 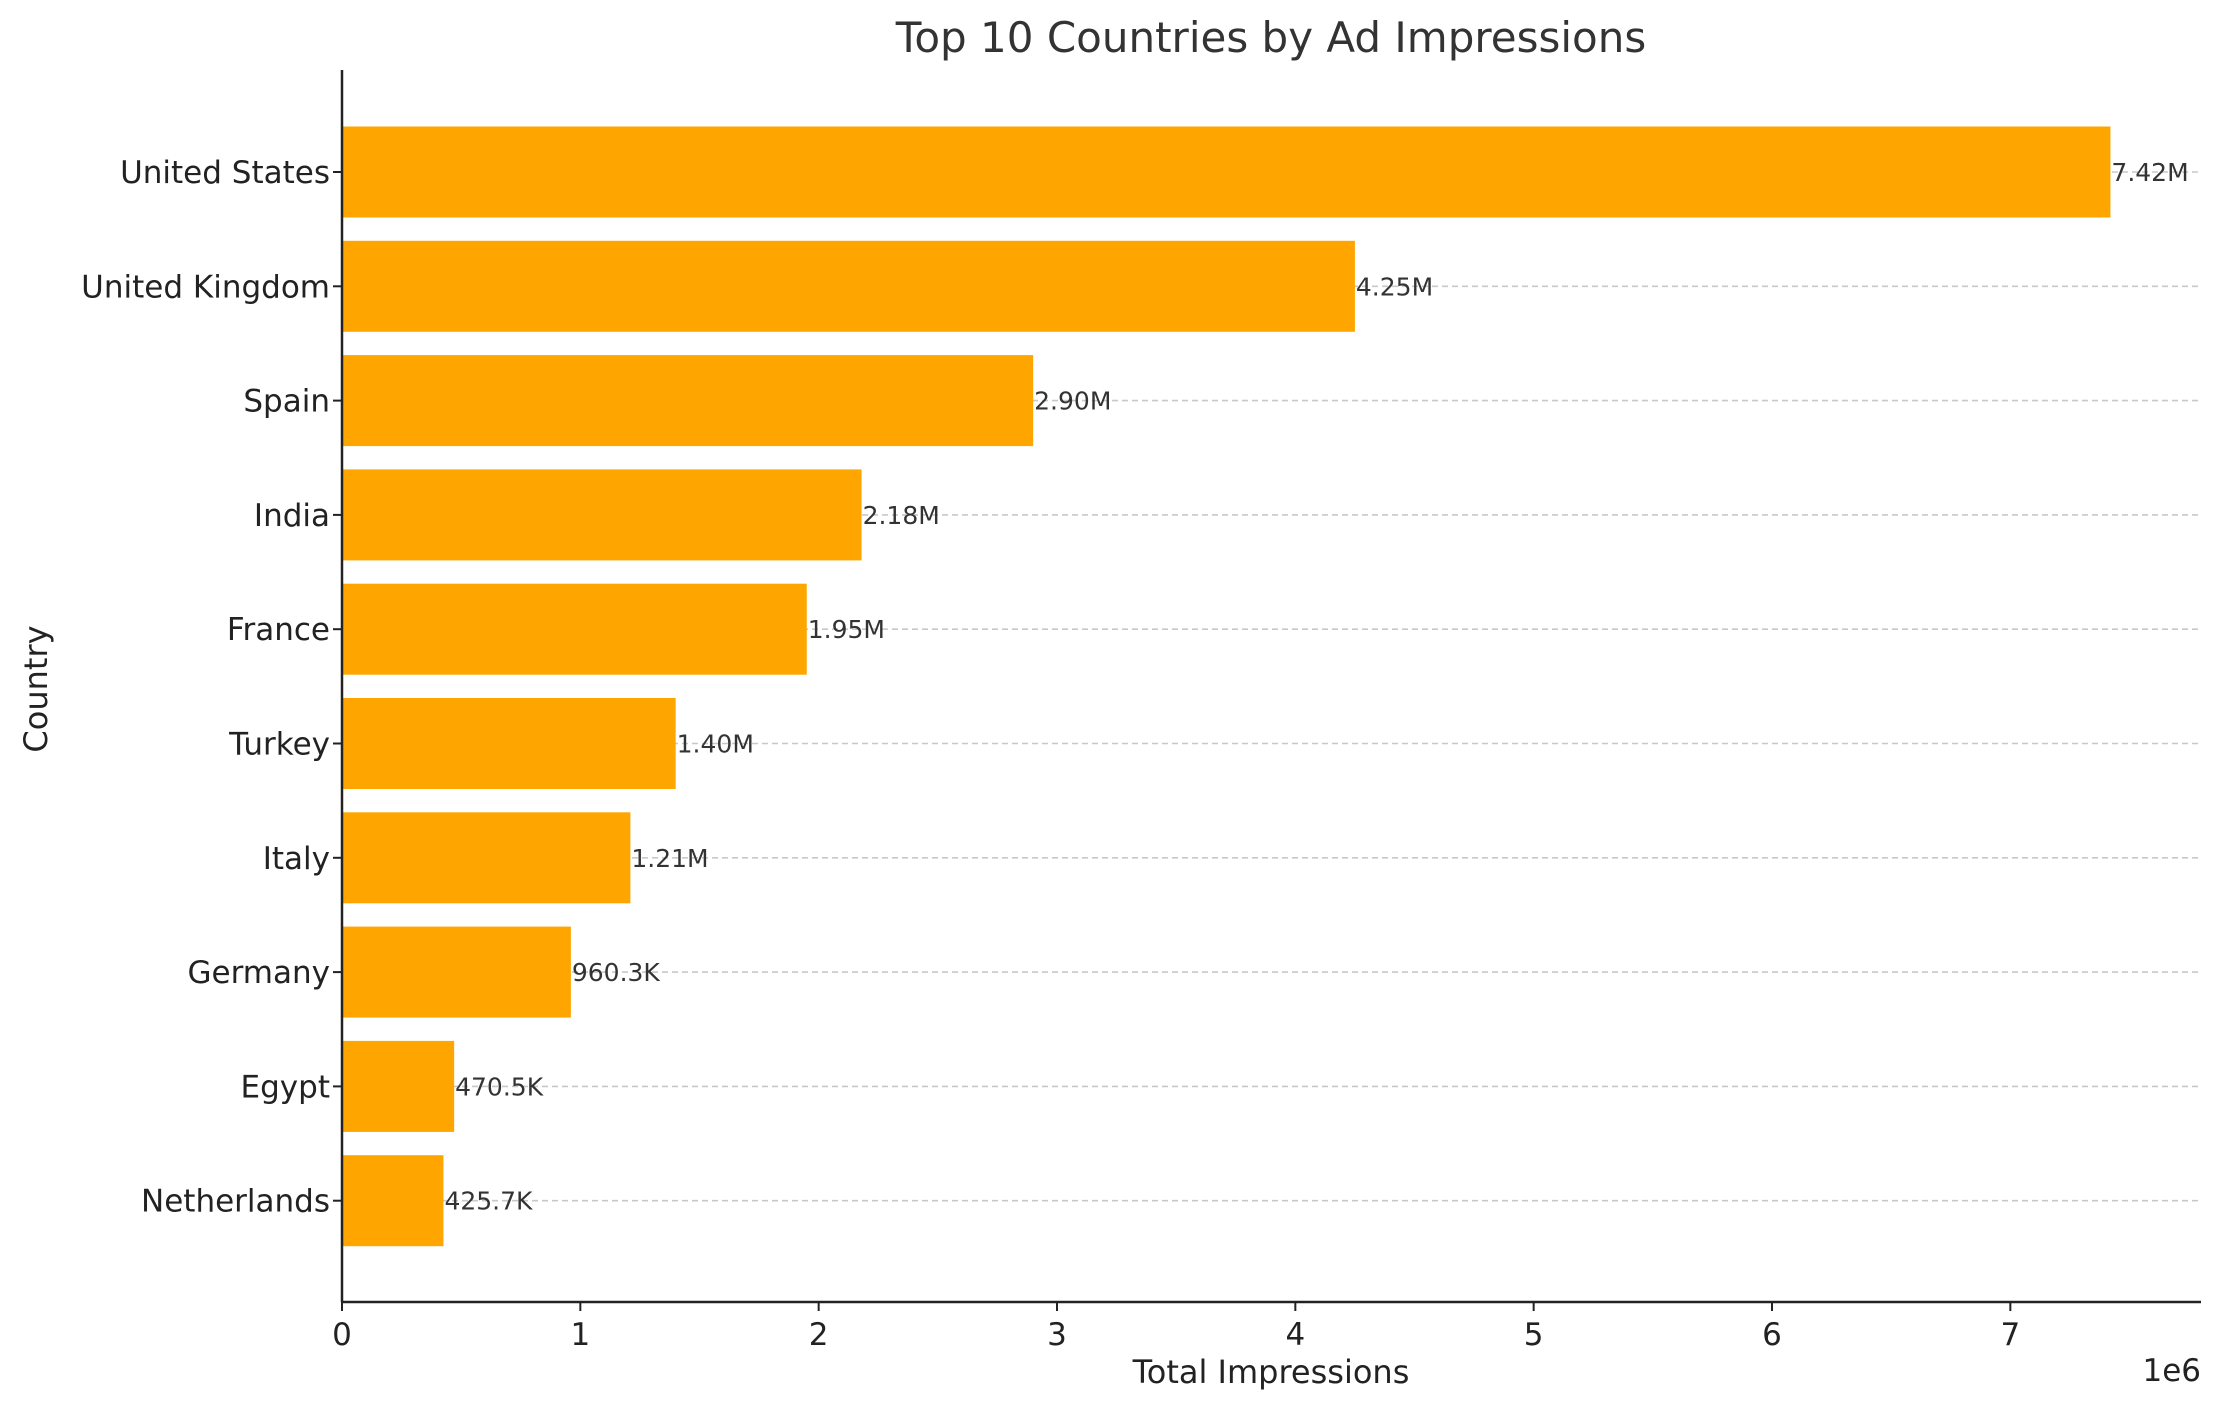 What do you see at coordinates (292, 516) in the screenshot?
I see `category-label: India` at bounding box center [292, 516].